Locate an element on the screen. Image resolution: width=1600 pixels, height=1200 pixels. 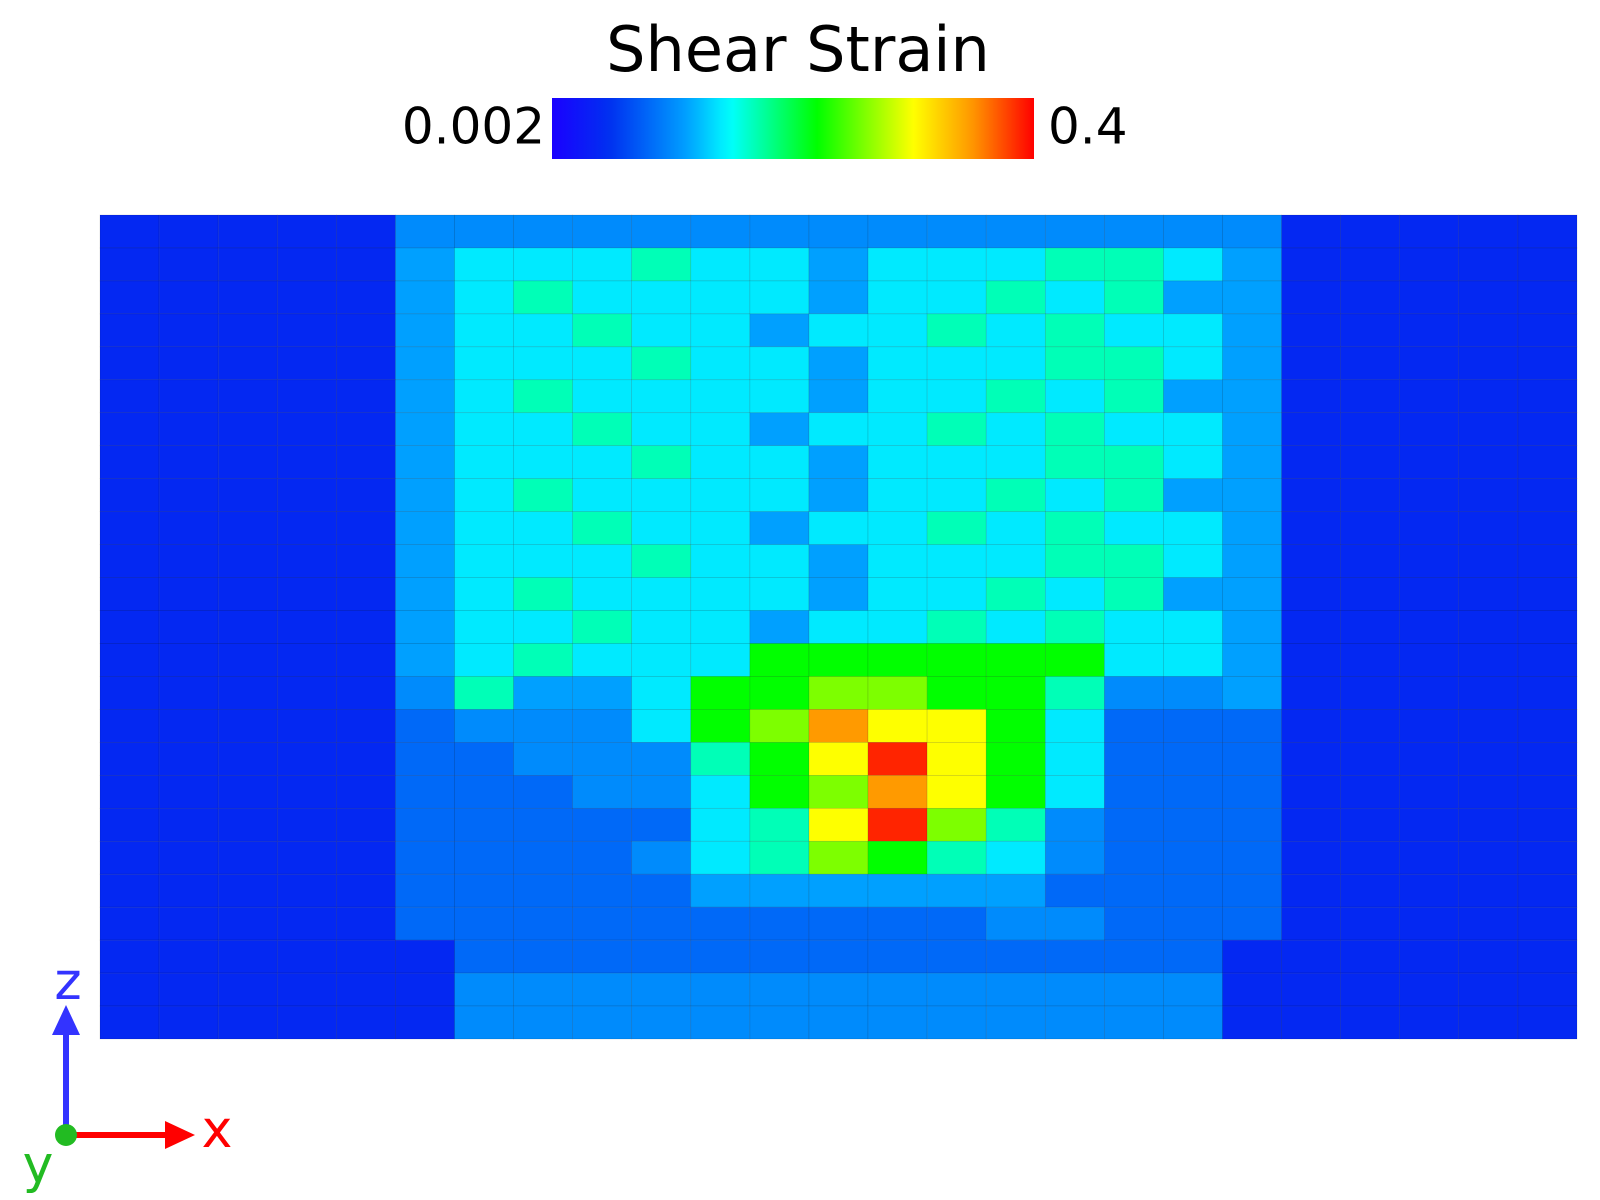
colorbar is located at coordinates (793, 128).